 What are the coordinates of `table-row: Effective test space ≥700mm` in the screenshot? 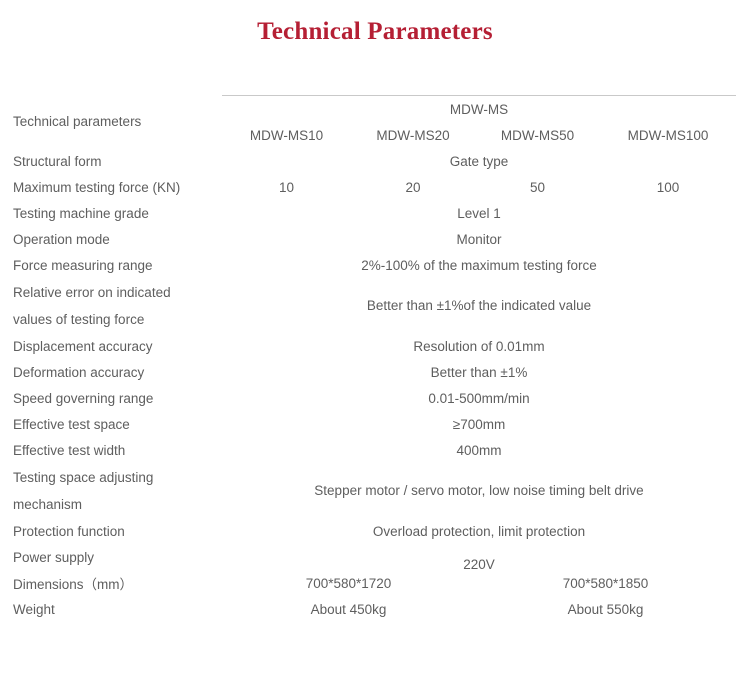 It's located at (374, 424).